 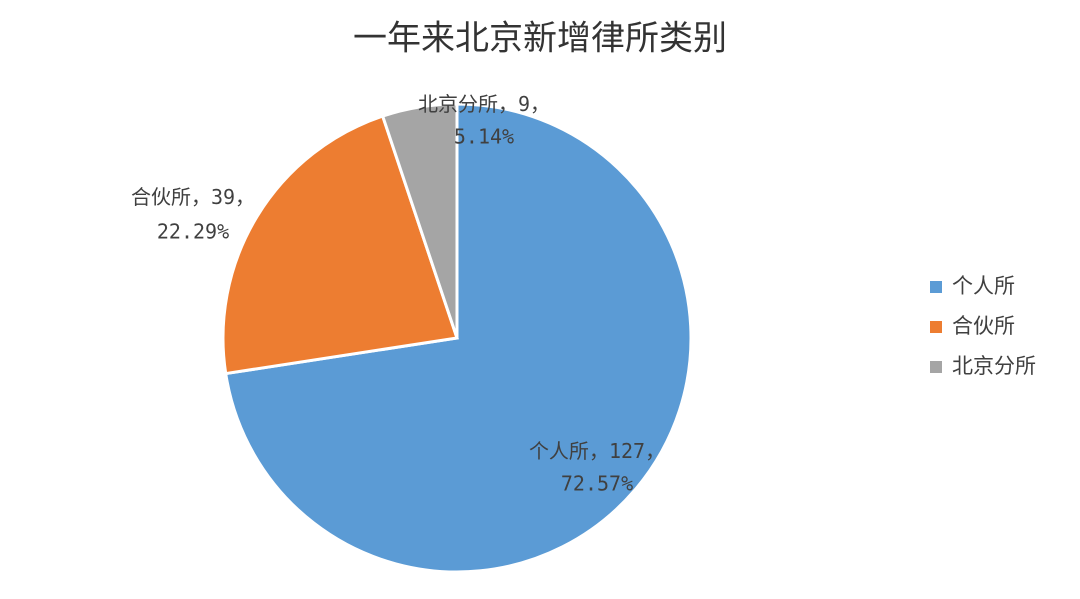 What do you see at coordinates (627, 451) in the screenshot?
I see `data-label-part: 127` at bounding box center [627, 451].